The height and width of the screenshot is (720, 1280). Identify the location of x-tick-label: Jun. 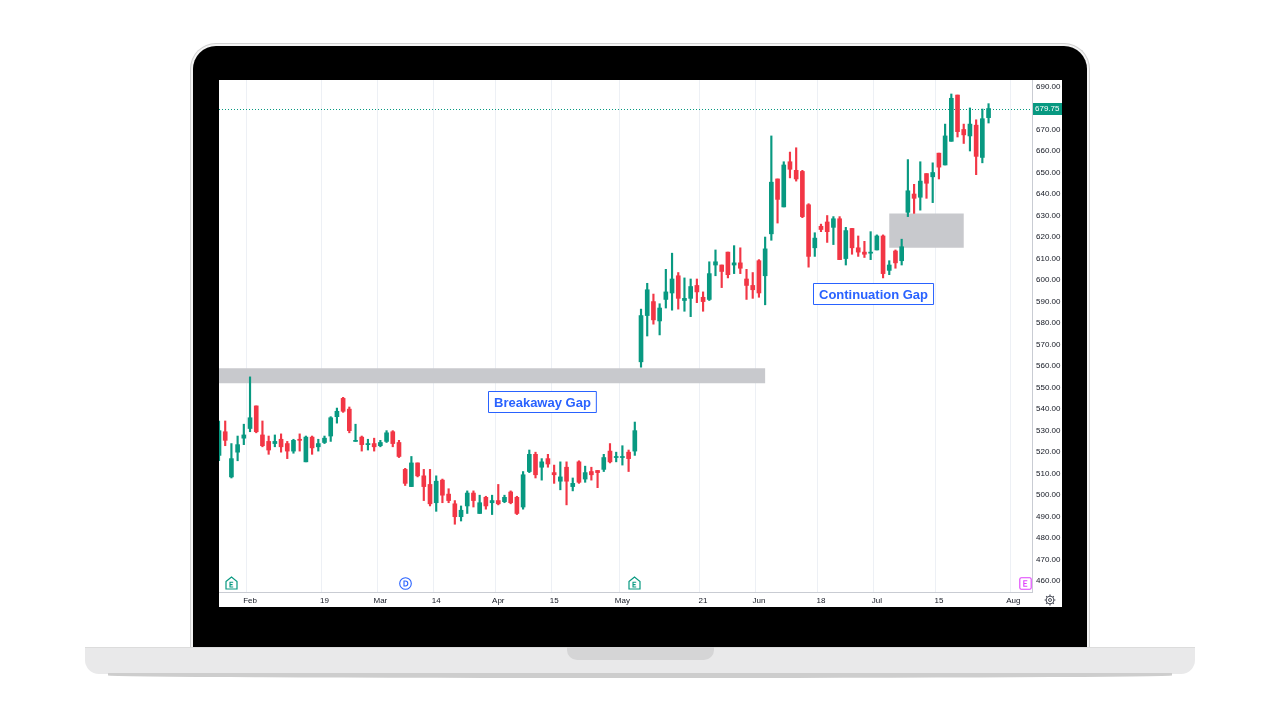
(759, 600).